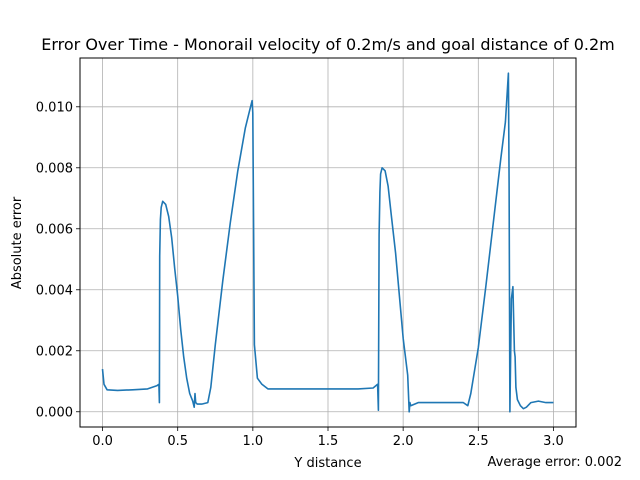 The image size is (640, 480). Describe the element at coordinates (555, 462) in the screenshot. I see `average-error-note: Average error: 0.002` at that location.